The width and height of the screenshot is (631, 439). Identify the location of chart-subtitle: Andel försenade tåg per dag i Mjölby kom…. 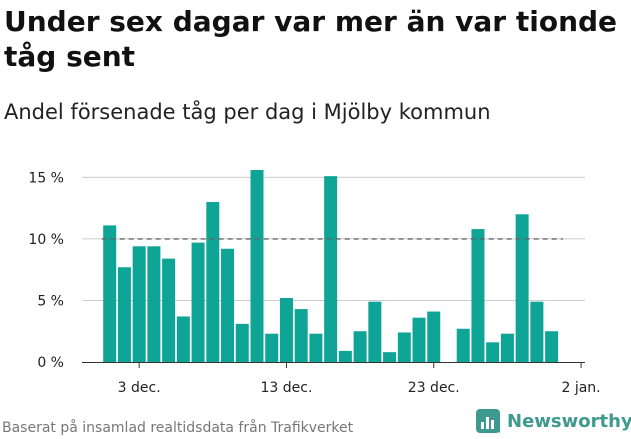
(247, 112).